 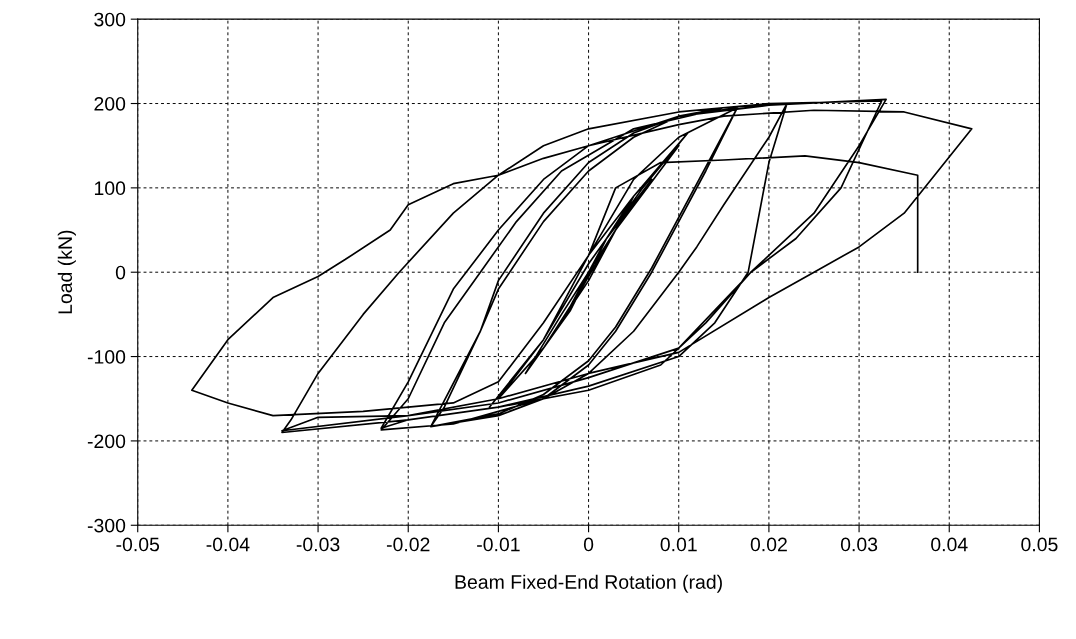 I want to click on y-tick-label: -100, so click(x=106, y=357).